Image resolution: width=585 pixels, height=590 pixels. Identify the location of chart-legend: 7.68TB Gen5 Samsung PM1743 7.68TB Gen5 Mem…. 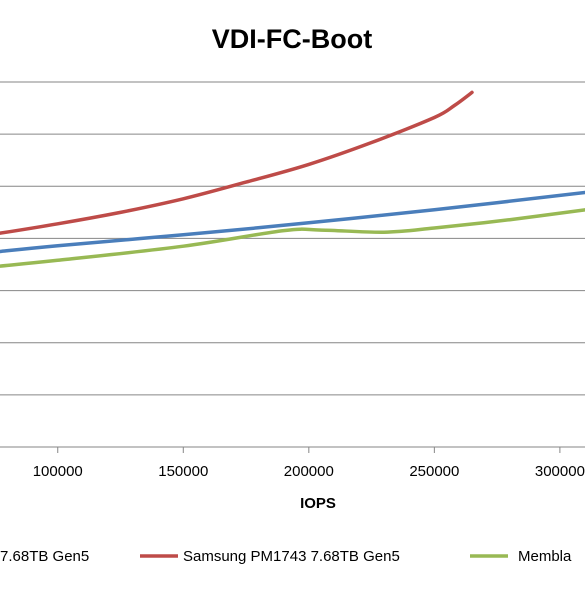
(286, 556).